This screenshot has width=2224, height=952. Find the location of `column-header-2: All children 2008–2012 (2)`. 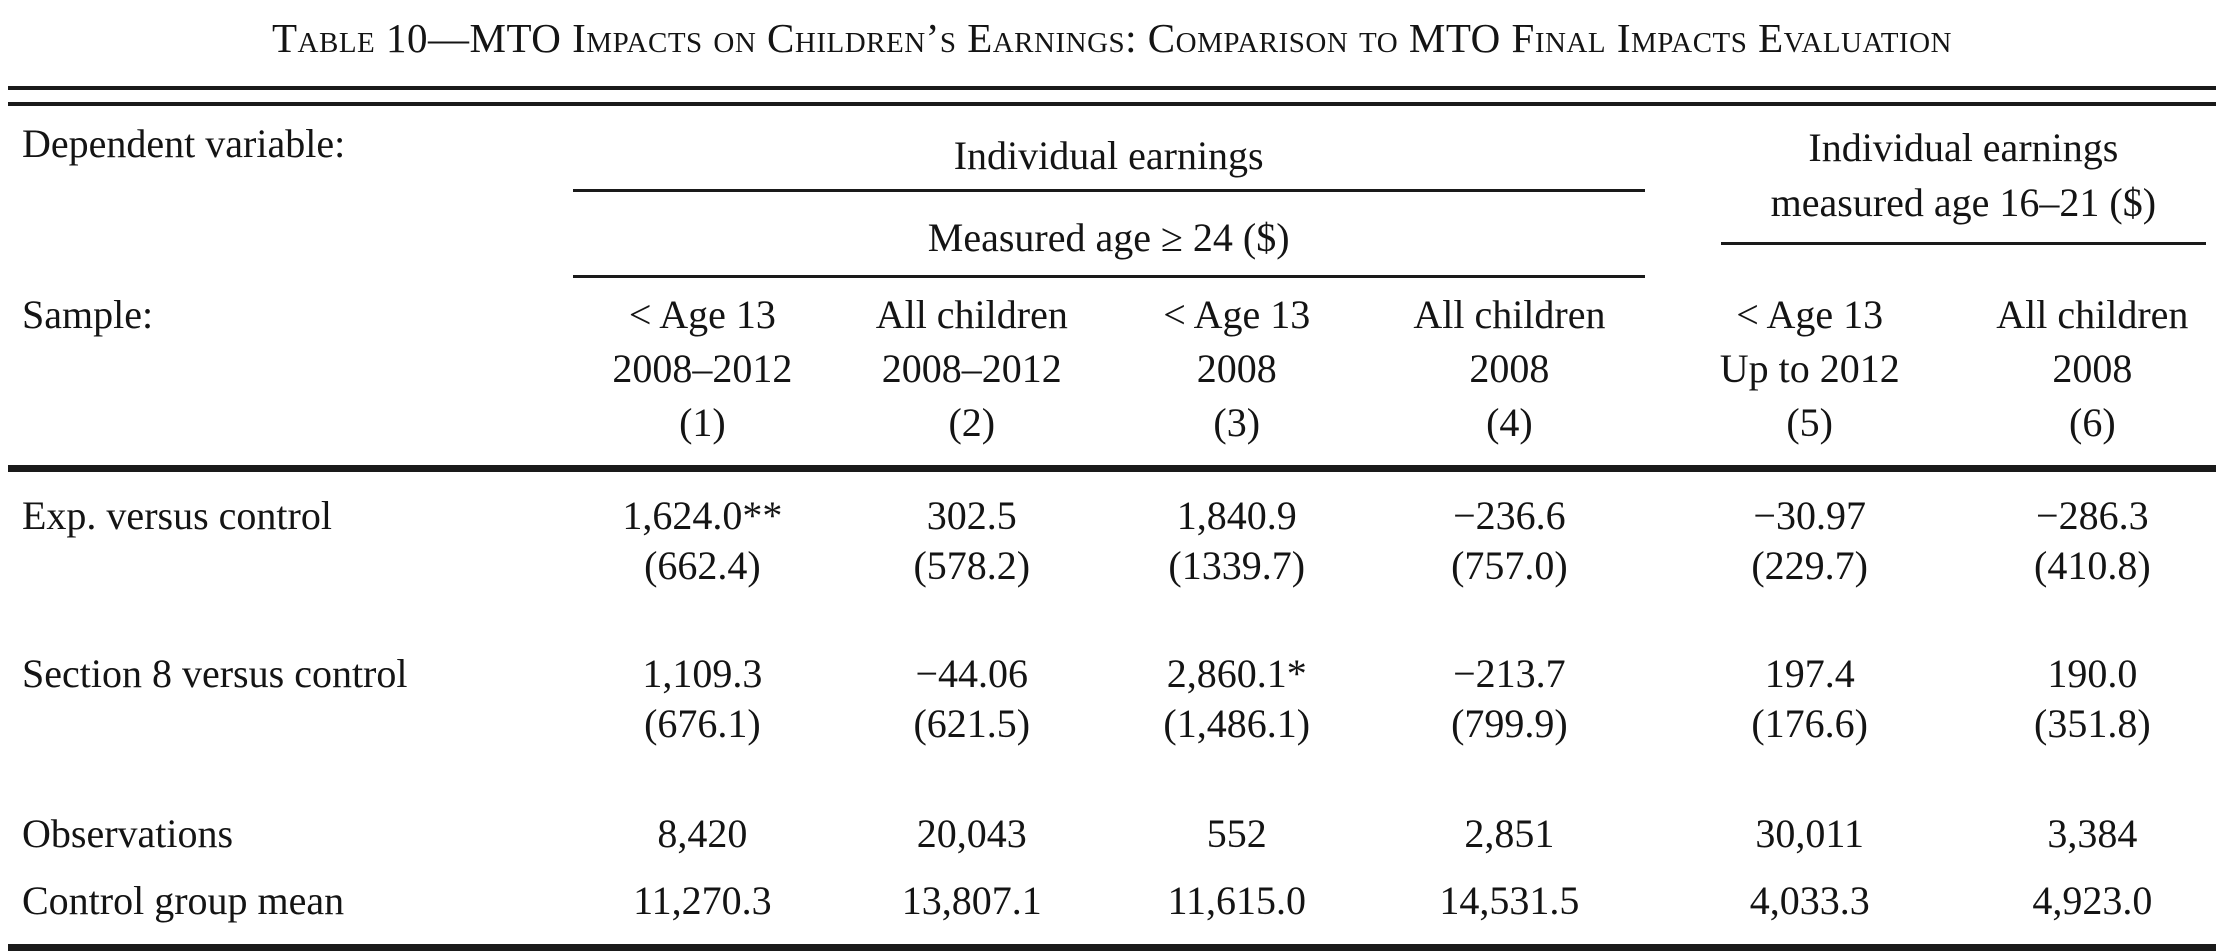

column-header-2: All children 2008–2012 (2) is located at coordinates (972, 375).